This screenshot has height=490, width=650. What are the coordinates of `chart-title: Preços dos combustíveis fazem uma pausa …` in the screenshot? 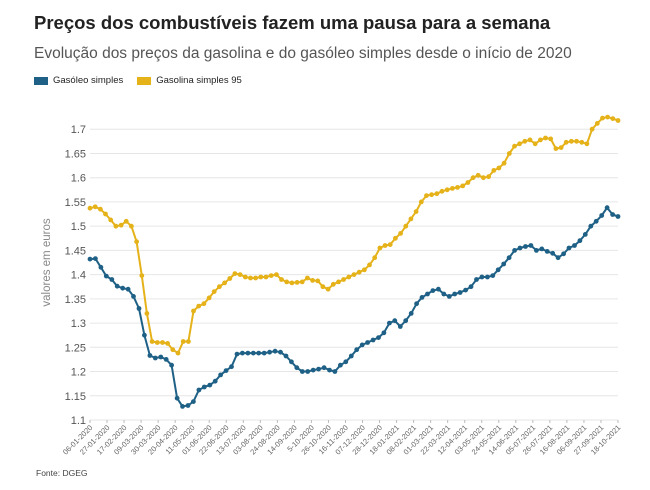 It's located at (292, 22).